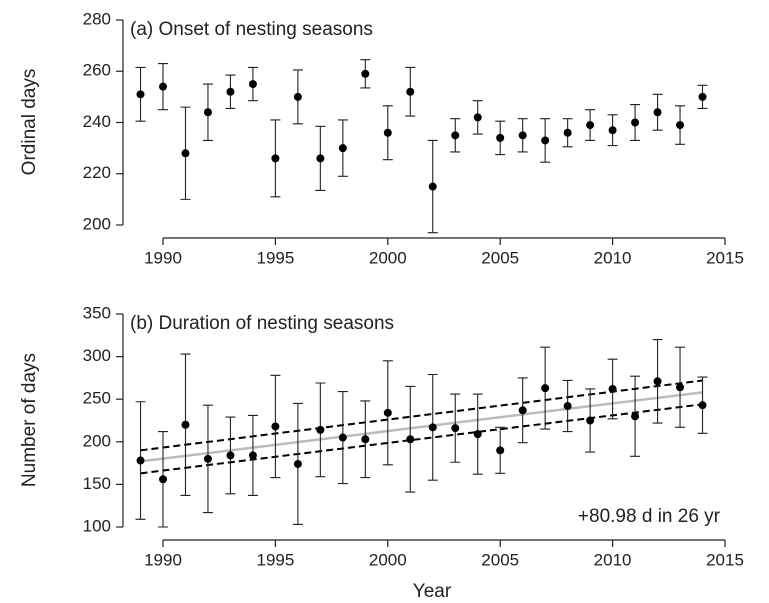  Describe the element at coordinates (97, 312) in the screenshot. I see `y-tick-label: 350` at that location.